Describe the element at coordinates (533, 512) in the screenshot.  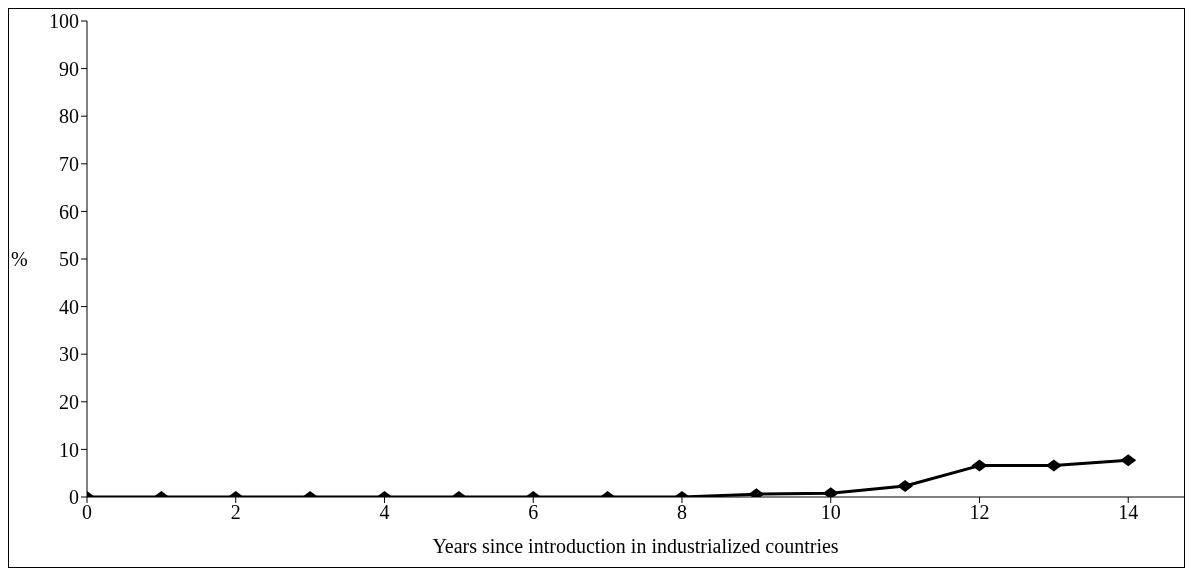
I see `x-tick-label: 6` at that location.